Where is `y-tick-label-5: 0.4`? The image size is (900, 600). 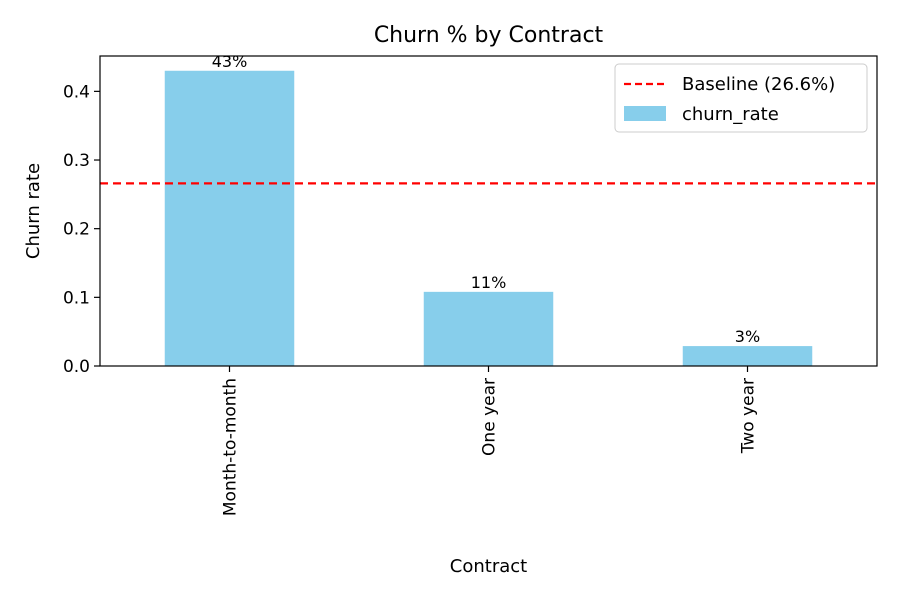
y-tick-label-5: 0.4 is located at coordinates (76, 92).